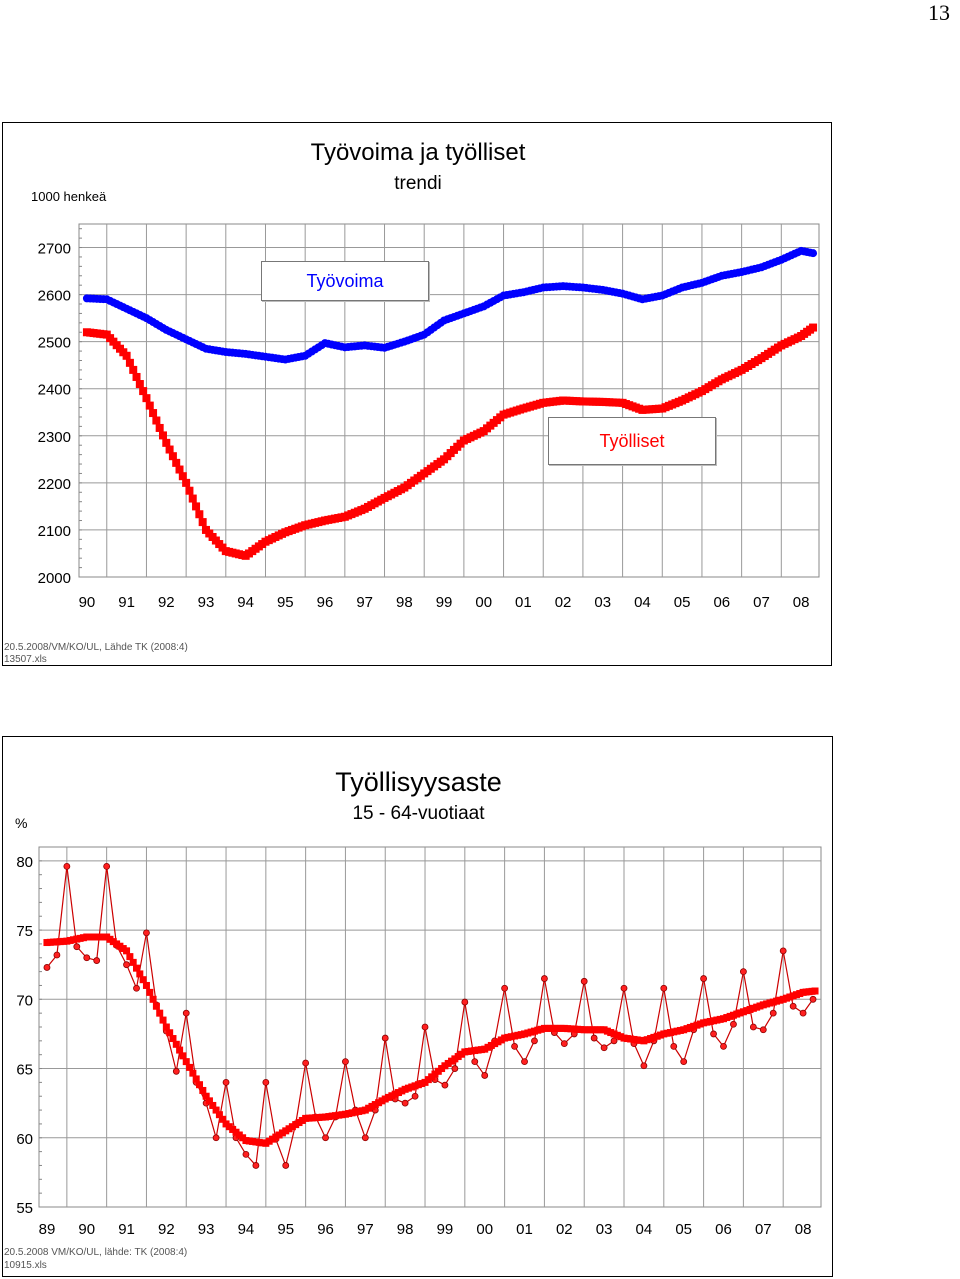 This screenshot has width=960, height=1279. What do you see at coordinates (24, 1208) in the screenshot?
I see `y-tick-label: 55` at bounding box center [24, 1208].